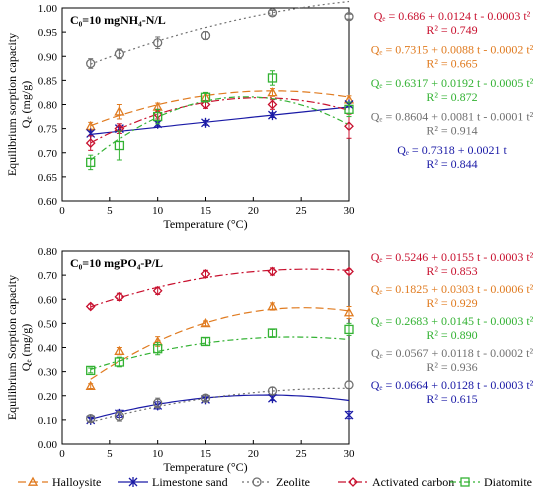  I want to click on y-tick-label: 0.95, so click(48, 33).